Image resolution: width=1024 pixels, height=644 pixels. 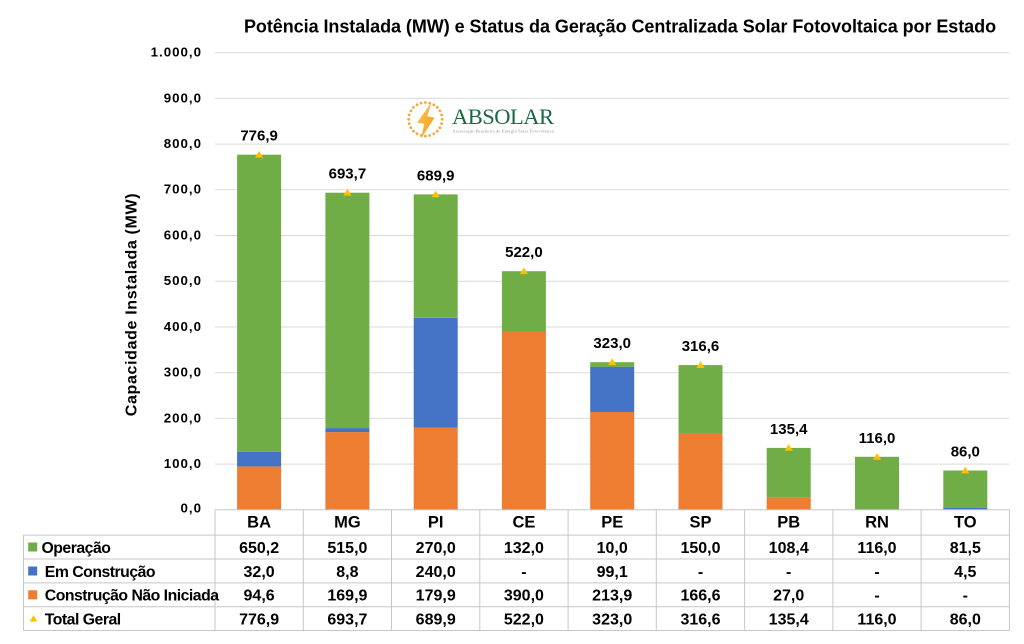 I want to click on svg-text: PE, so click(x=612, y=523).